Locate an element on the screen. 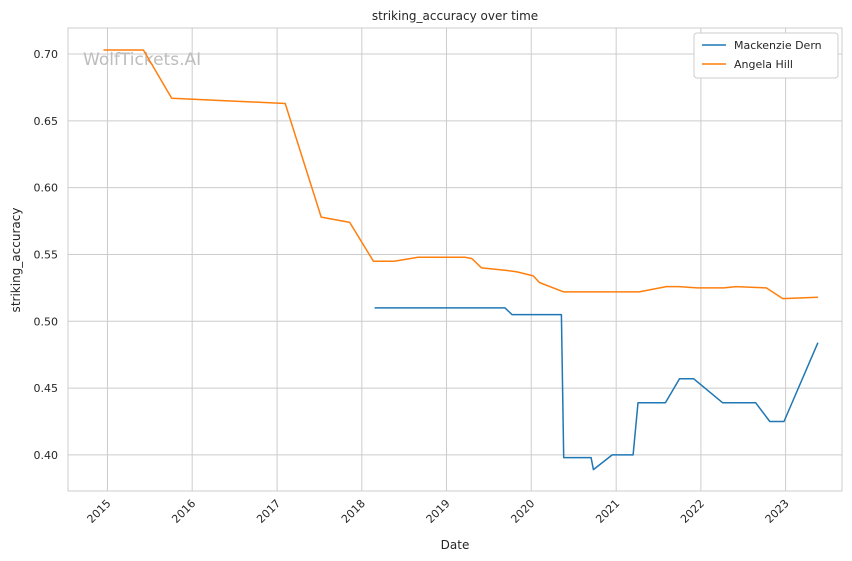 Image resolution: width=852 pixels, height=561 pixels. y-tick-labels: 0.40 0.45 0.50 0.55 0.60 0.65 0.70 is located at coordinates (46, 255).